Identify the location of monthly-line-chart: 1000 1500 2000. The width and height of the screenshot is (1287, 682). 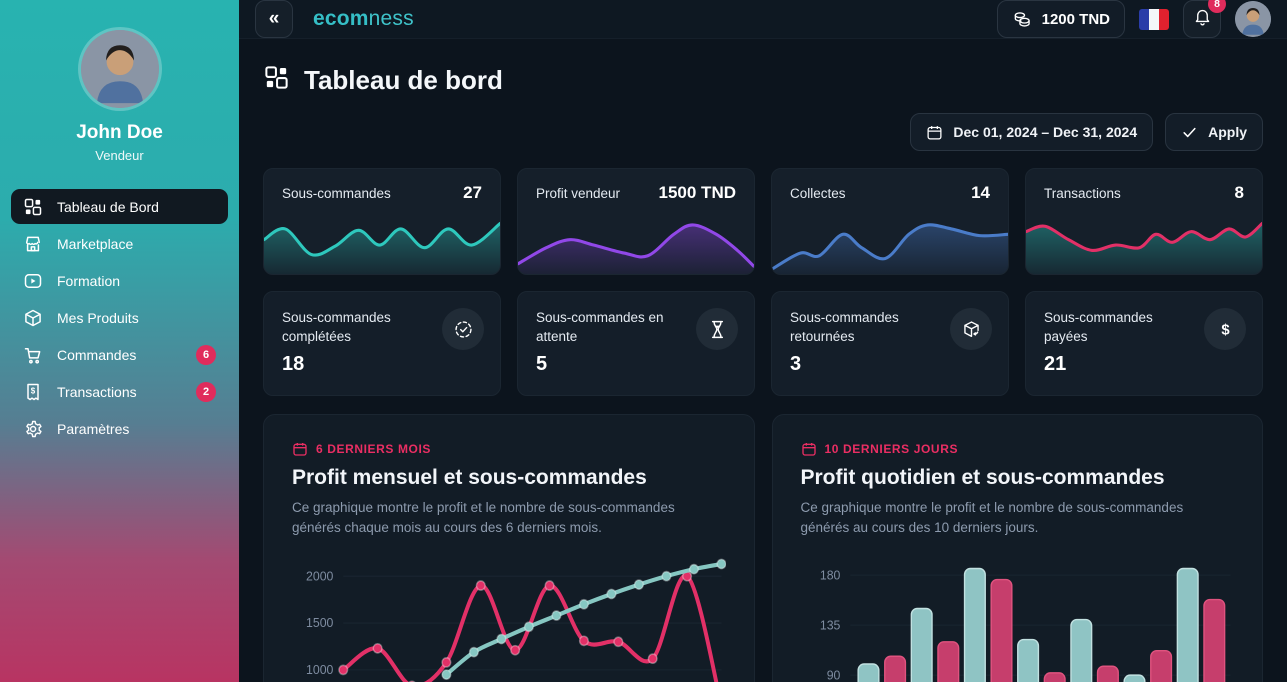
(509, 614).